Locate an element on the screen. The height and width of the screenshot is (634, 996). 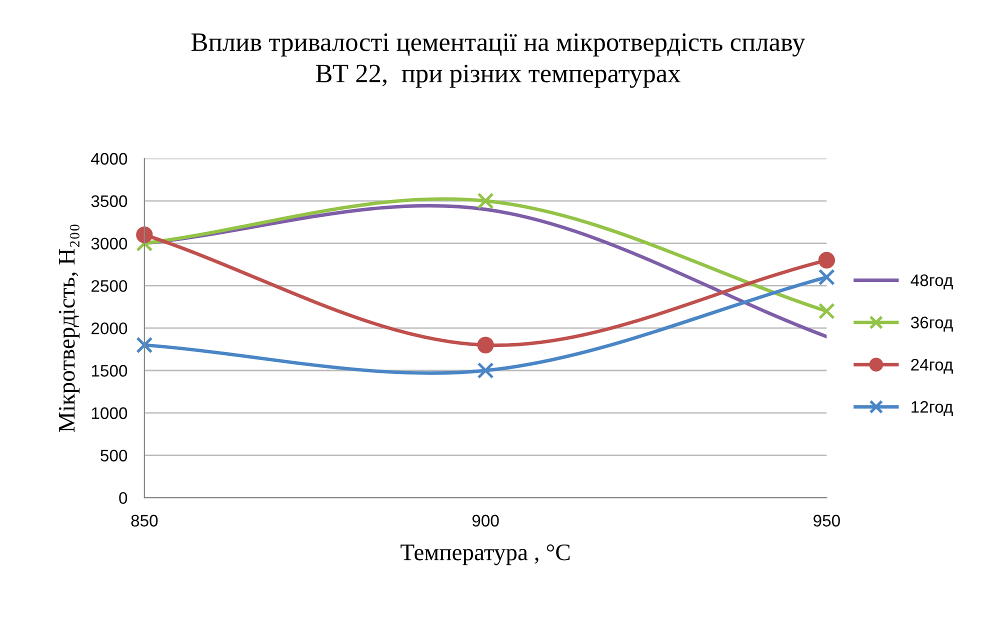
y-tick-label: 1000 is located at coordinates (110, 413).